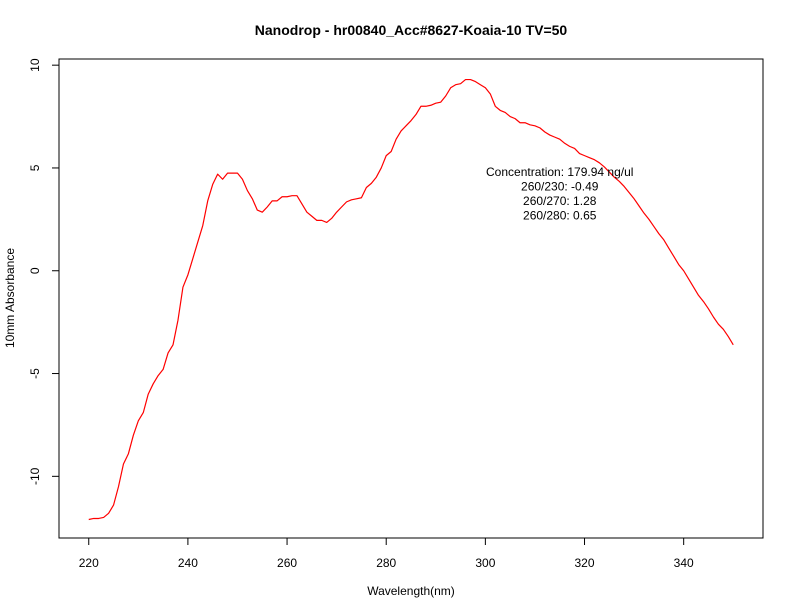 Image resolution: width=792 pixels, height=612 pixels. I want to click on x-tick-label: 280, so click(386, 563).